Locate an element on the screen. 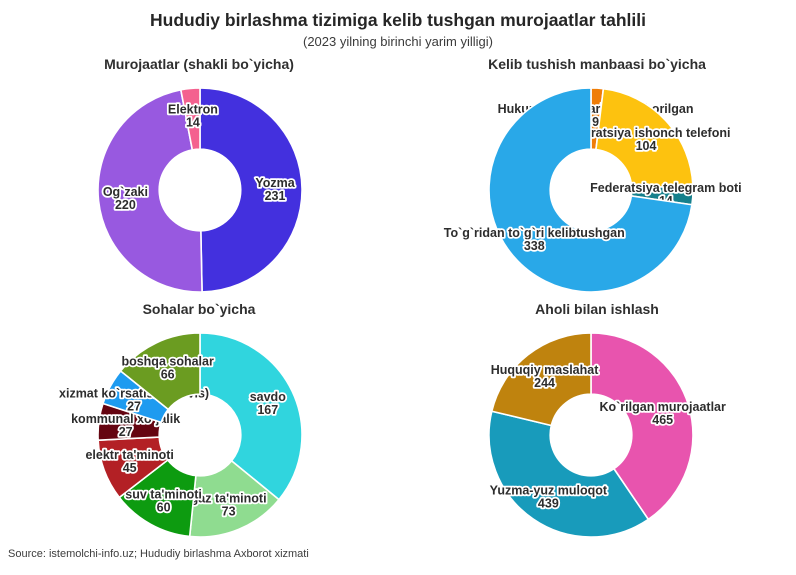 The image size is (796, 575). slice-label: Elektron 14 is located at coordinates (193, 115).